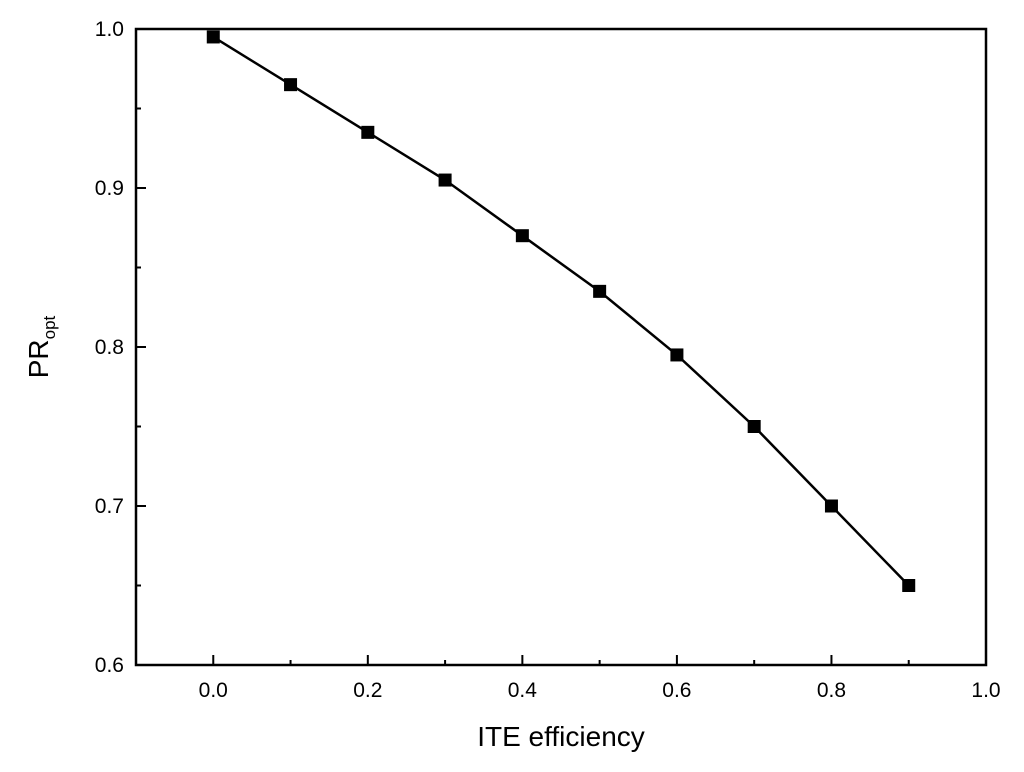  I want to click on y-tick-label: 0.8, so click(109, 347).